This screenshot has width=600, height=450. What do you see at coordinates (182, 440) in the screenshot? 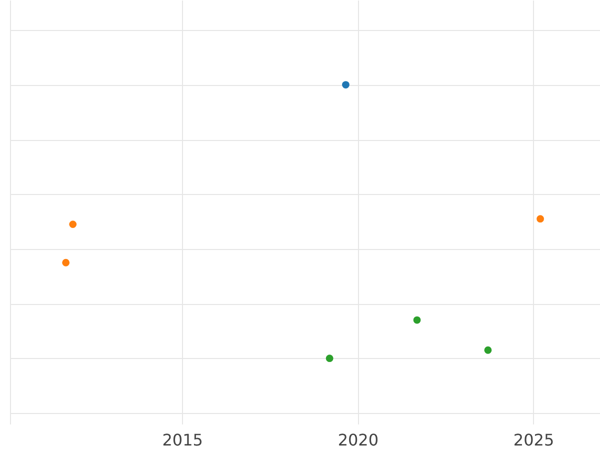
I see `x-tick-label: 2015` at bounding box center [182, 440].